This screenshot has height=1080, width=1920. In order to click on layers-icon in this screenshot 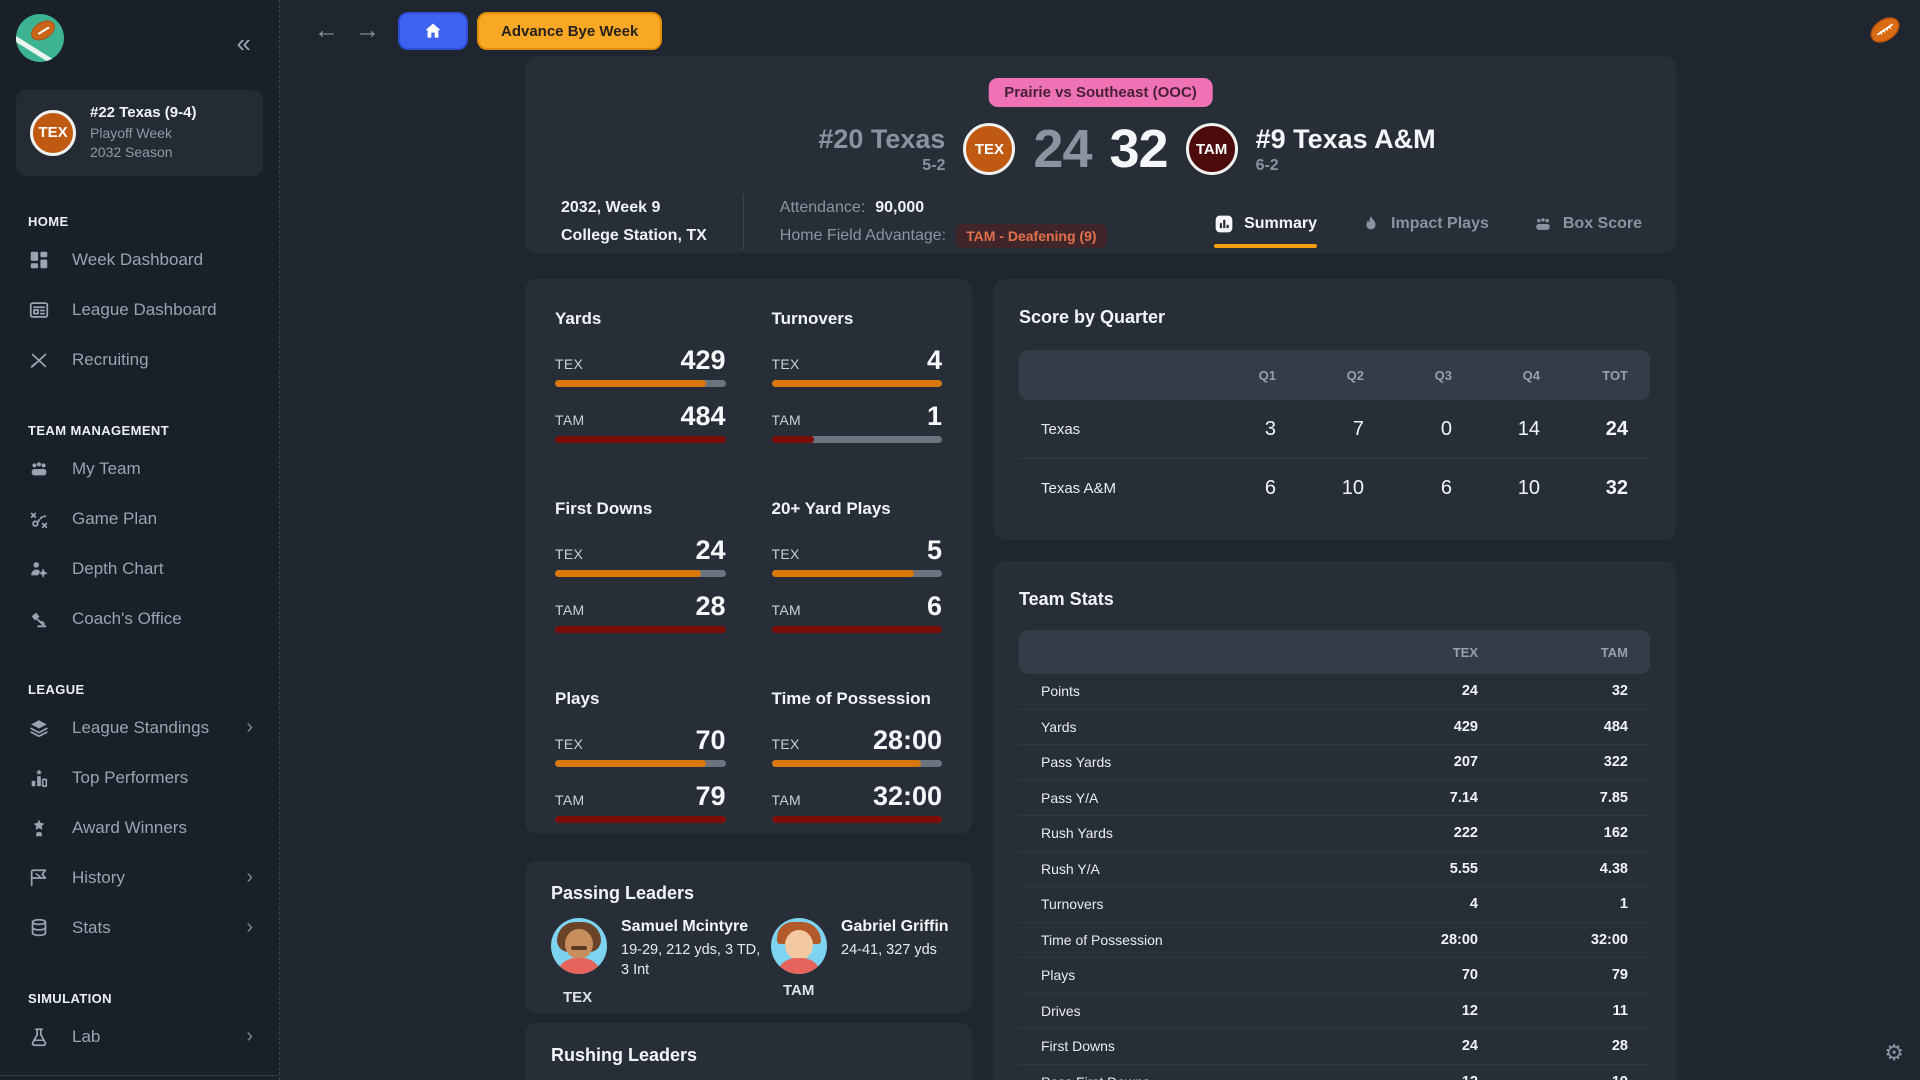, I will do `click(39, 728)`.